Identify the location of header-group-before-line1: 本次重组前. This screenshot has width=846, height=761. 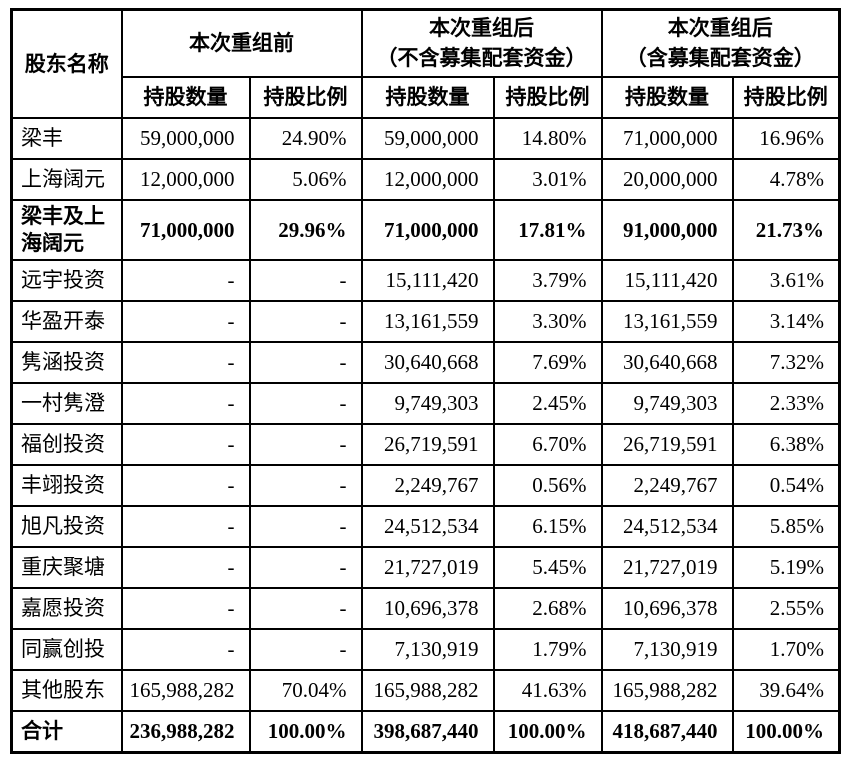
(241, 43).